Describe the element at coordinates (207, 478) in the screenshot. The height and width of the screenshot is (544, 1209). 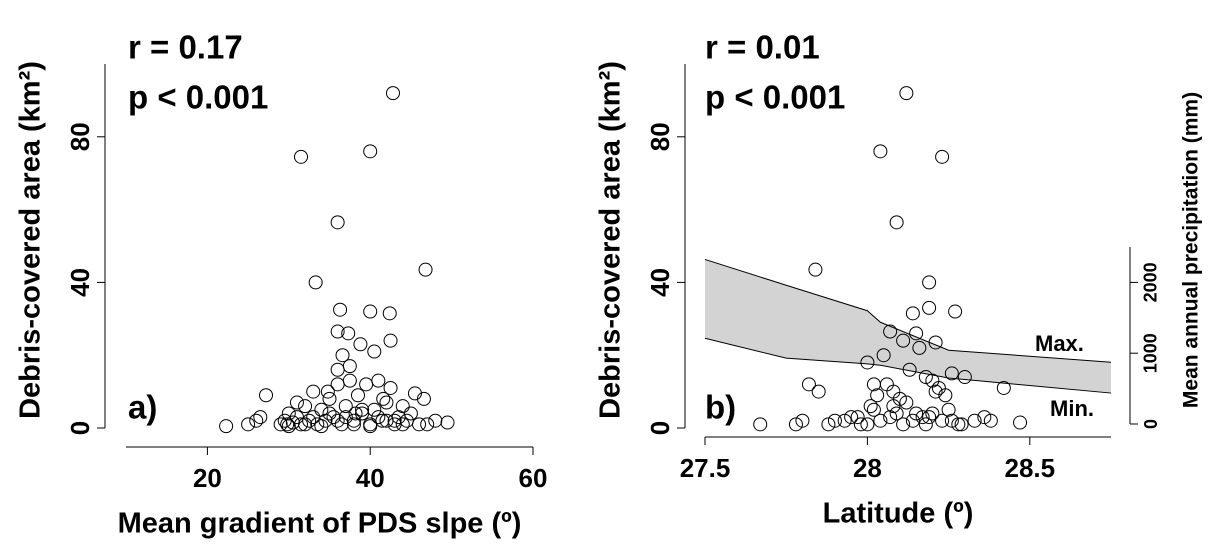
I see `x-tick-label: 20` at that location.